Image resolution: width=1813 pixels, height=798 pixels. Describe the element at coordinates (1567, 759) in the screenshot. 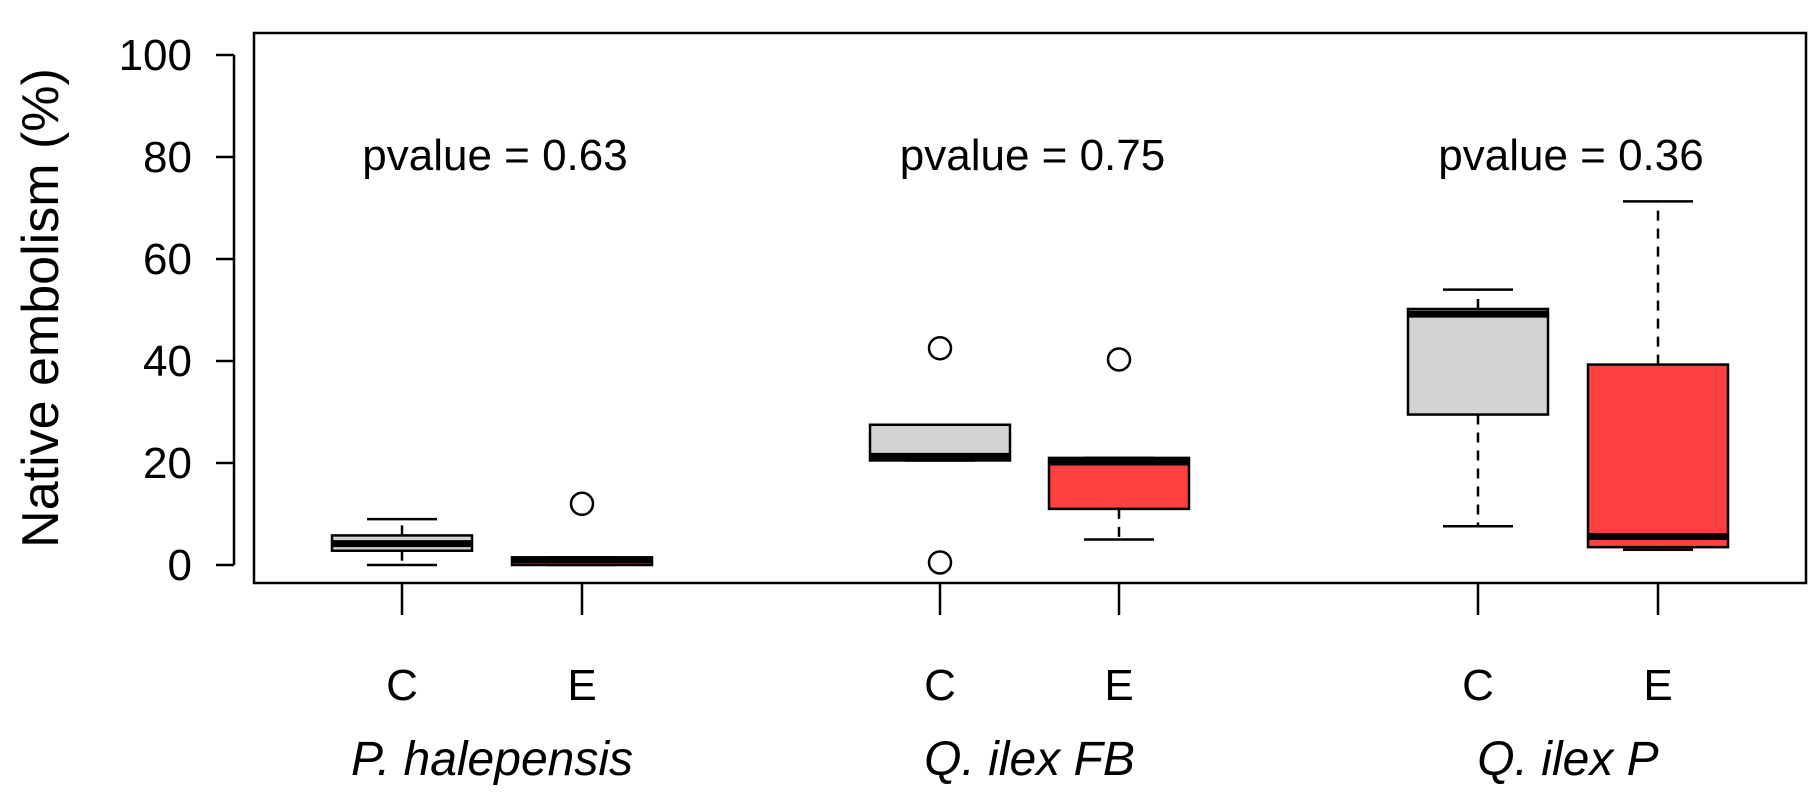

I see `group-label: Q. ilex P` at that location.